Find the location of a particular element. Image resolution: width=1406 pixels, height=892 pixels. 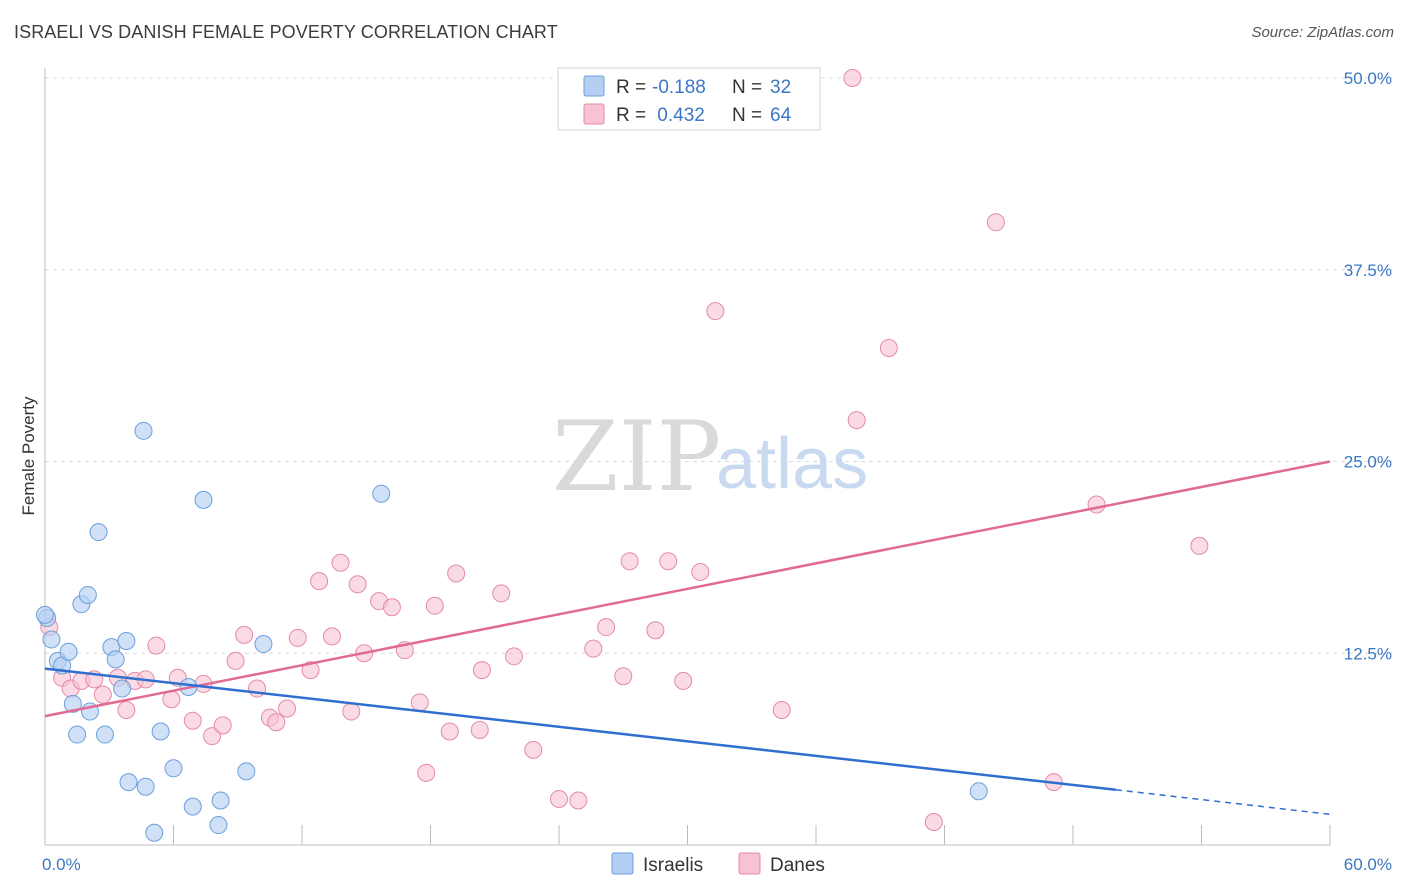

bottom-legend-label-danes: Danes is located at coordinates (797, 865).